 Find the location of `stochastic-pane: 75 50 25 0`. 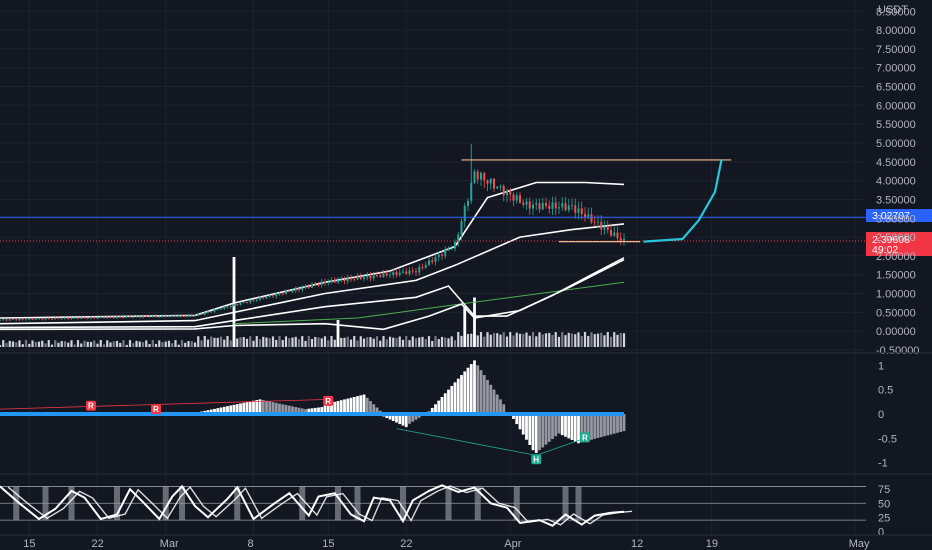

stochastic-pane: 75 50 25 0 is located at coordinates (466, 505).